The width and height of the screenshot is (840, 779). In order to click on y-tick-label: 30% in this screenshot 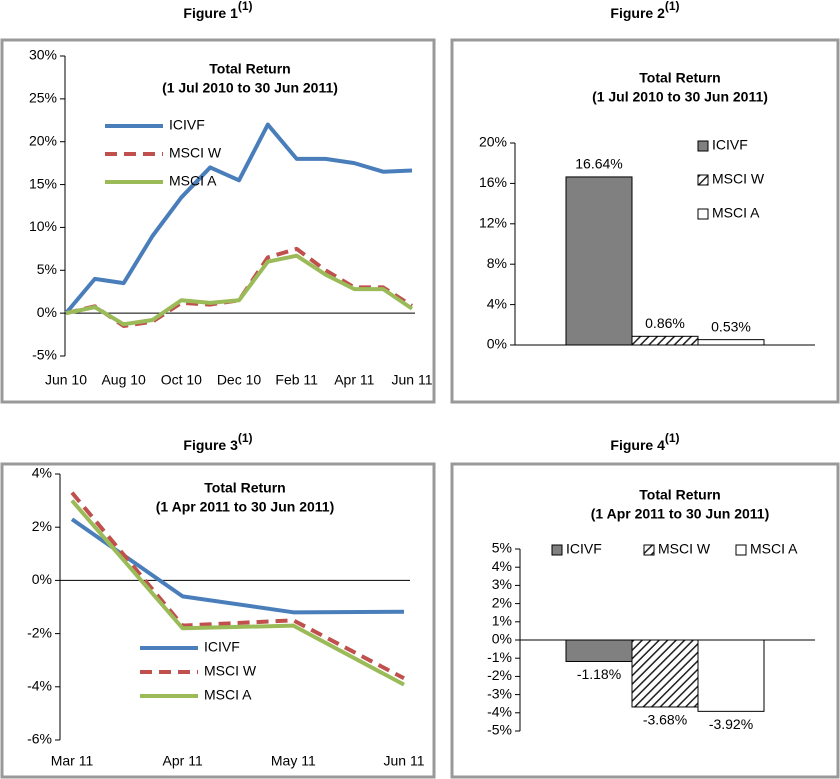, I will do `click(43, 55)`.